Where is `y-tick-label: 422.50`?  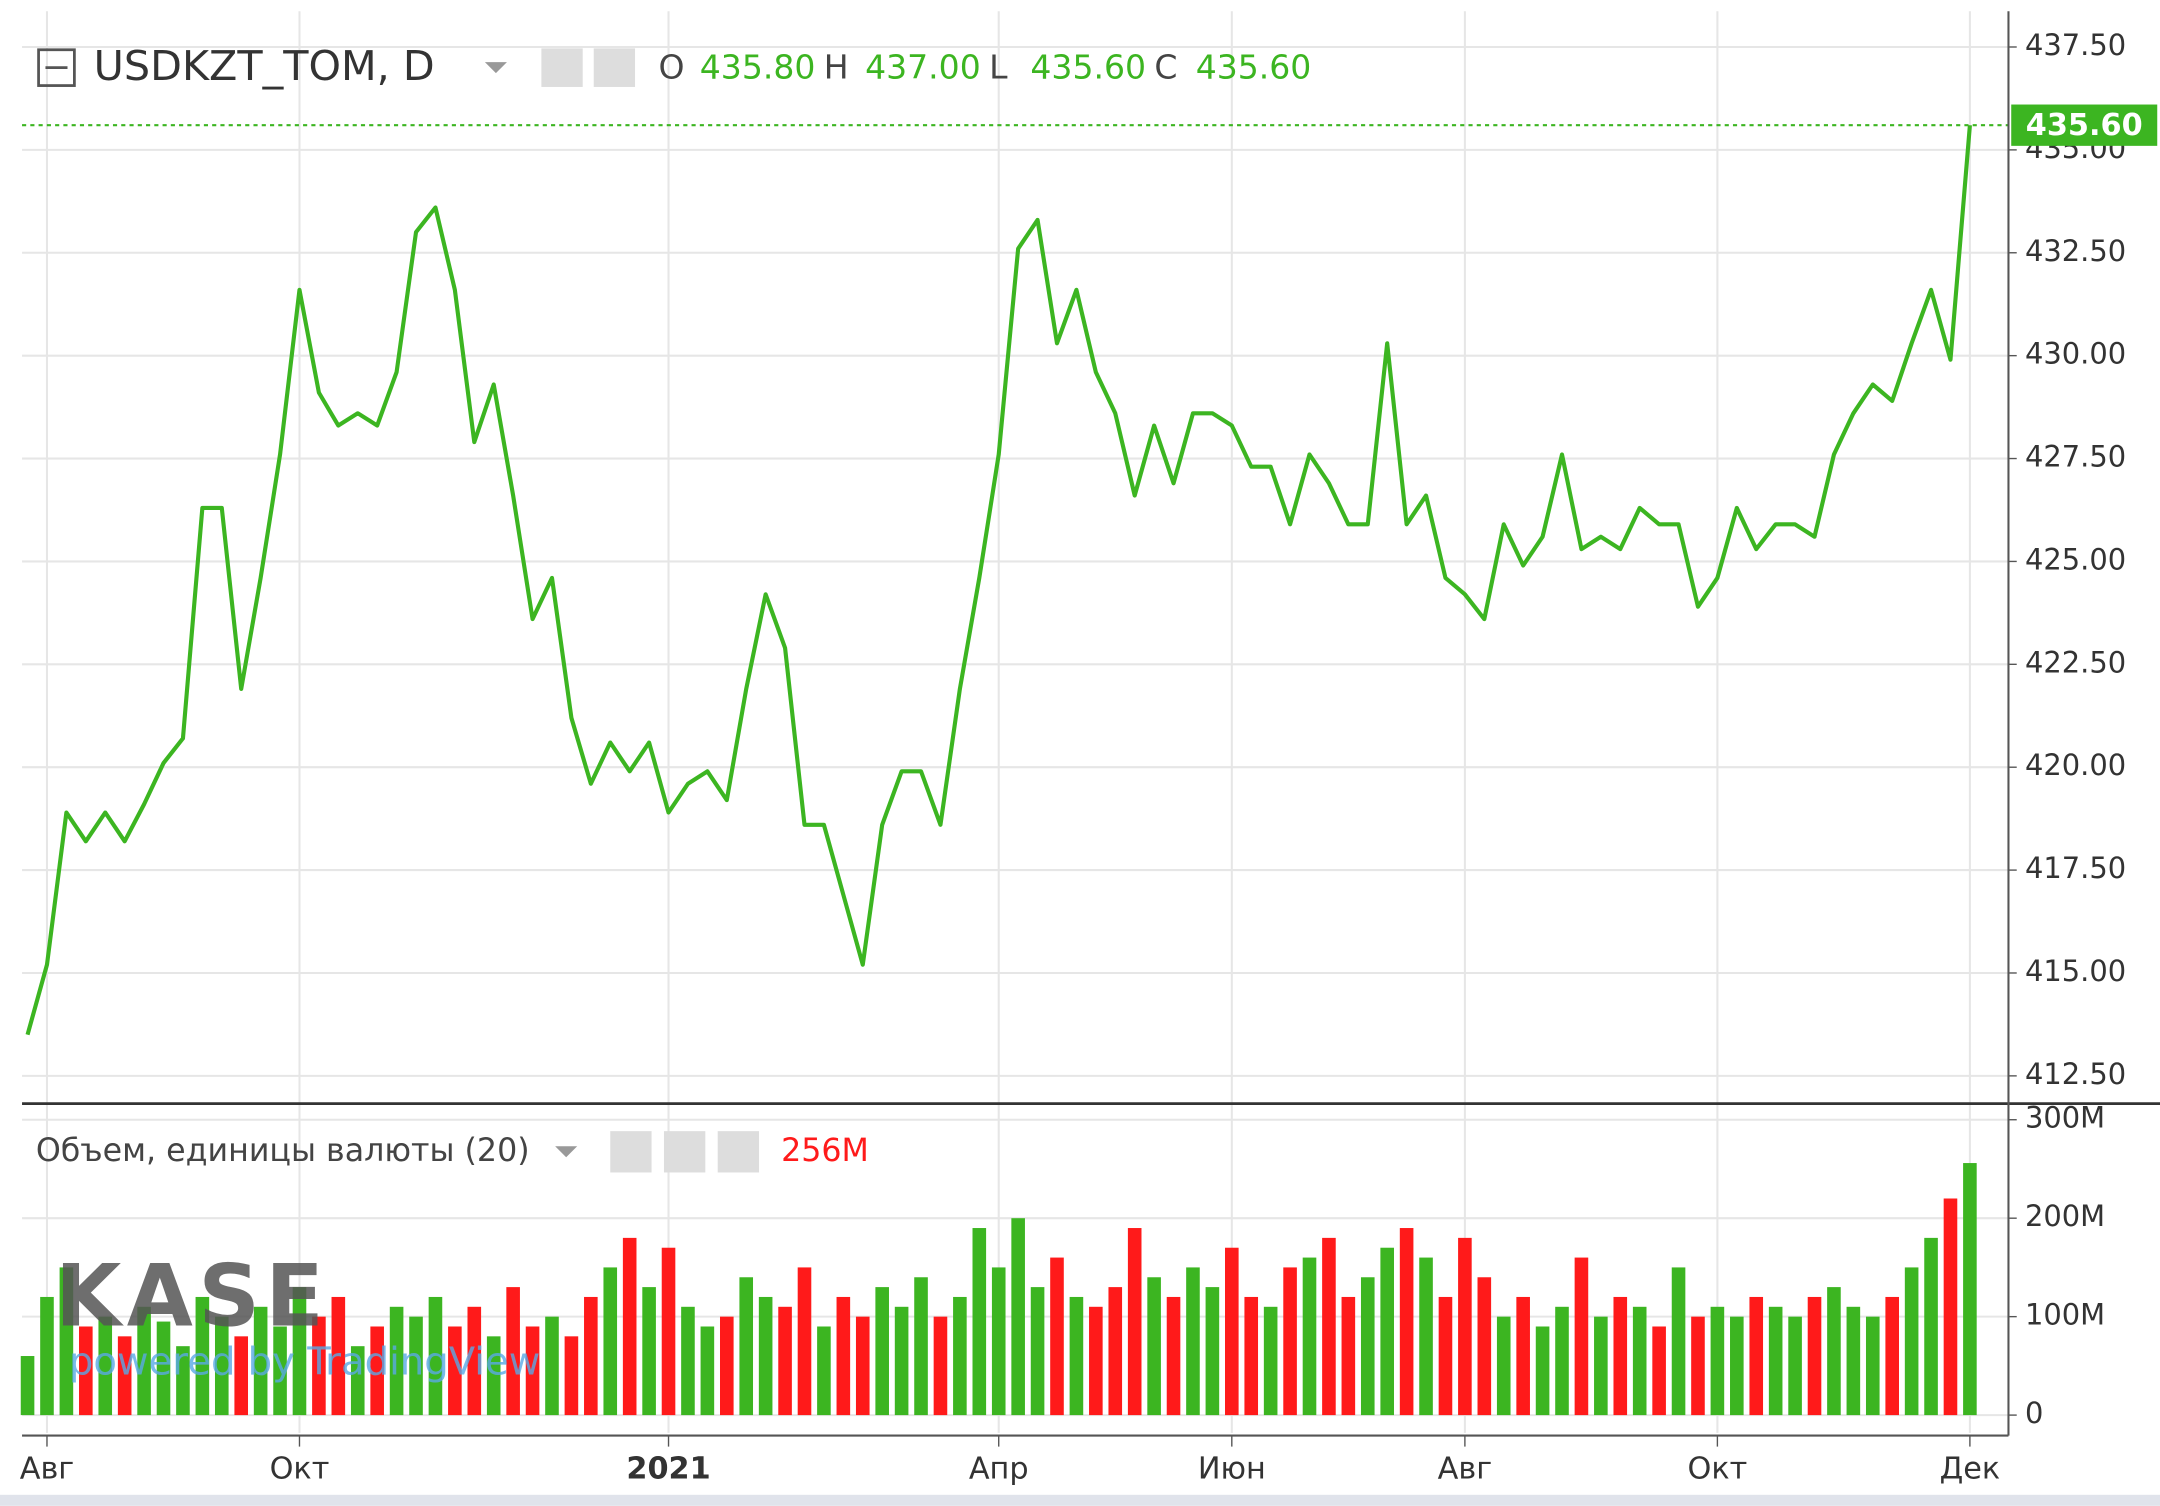 y-tick-label: 422.50 is located at coordinates (2075, 662).